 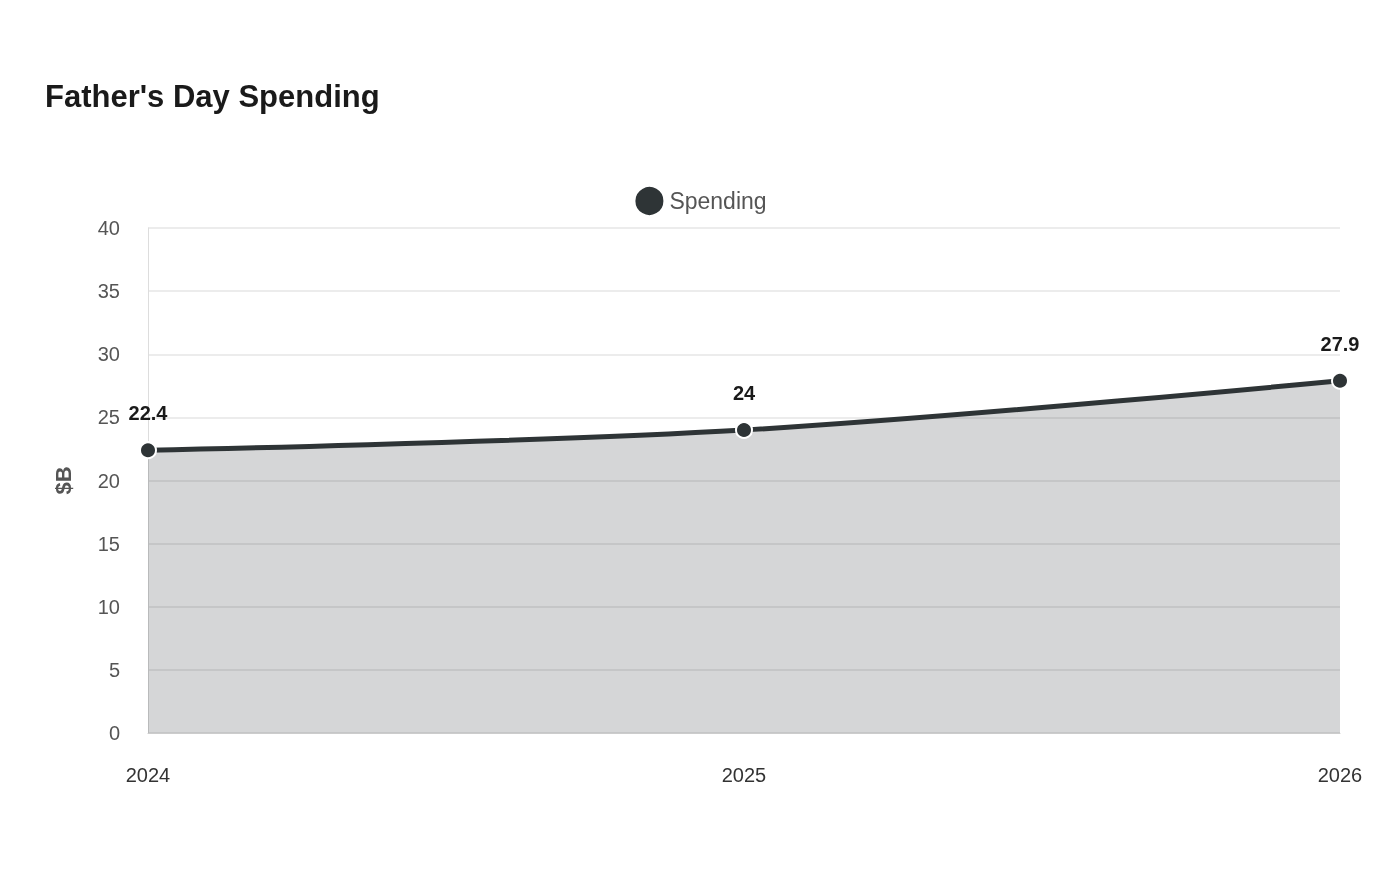 I want to click on x-tick-label: 2025, so click(x=744, y=775).